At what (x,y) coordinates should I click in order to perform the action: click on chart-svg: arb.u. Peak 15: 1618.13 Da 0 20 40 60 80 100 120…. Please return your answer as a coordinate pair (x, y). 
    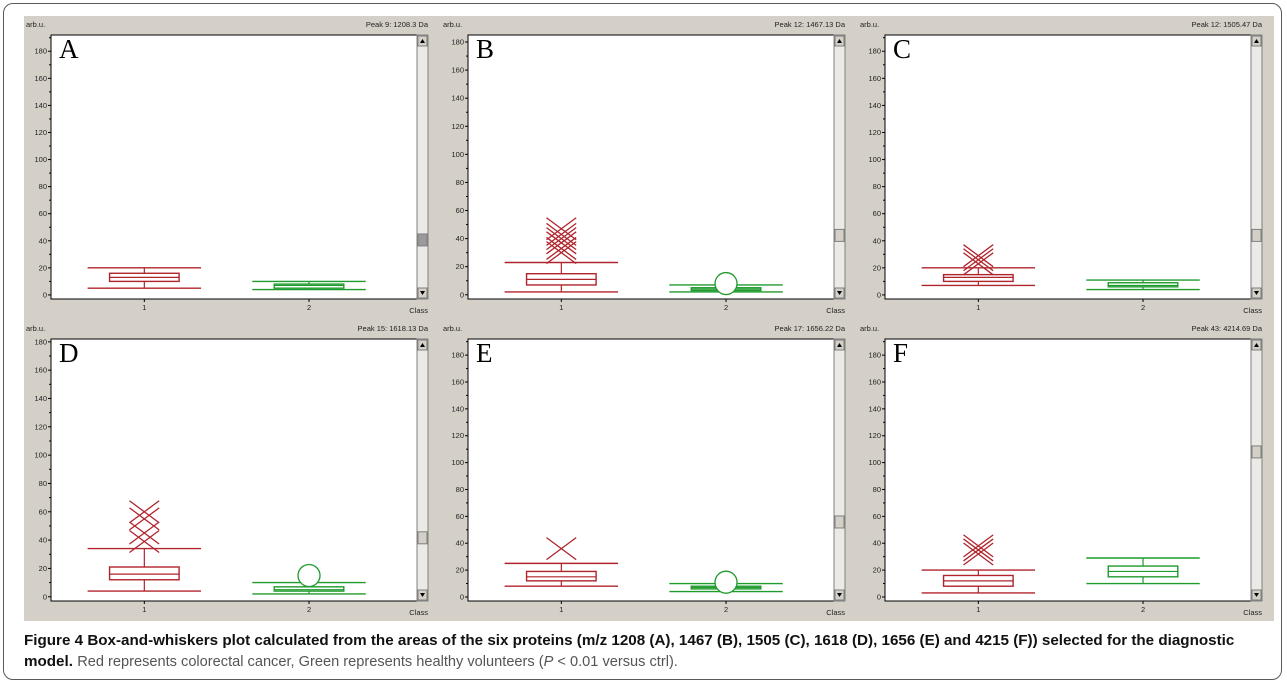
    Looking at the image, I should click on (227, 470).